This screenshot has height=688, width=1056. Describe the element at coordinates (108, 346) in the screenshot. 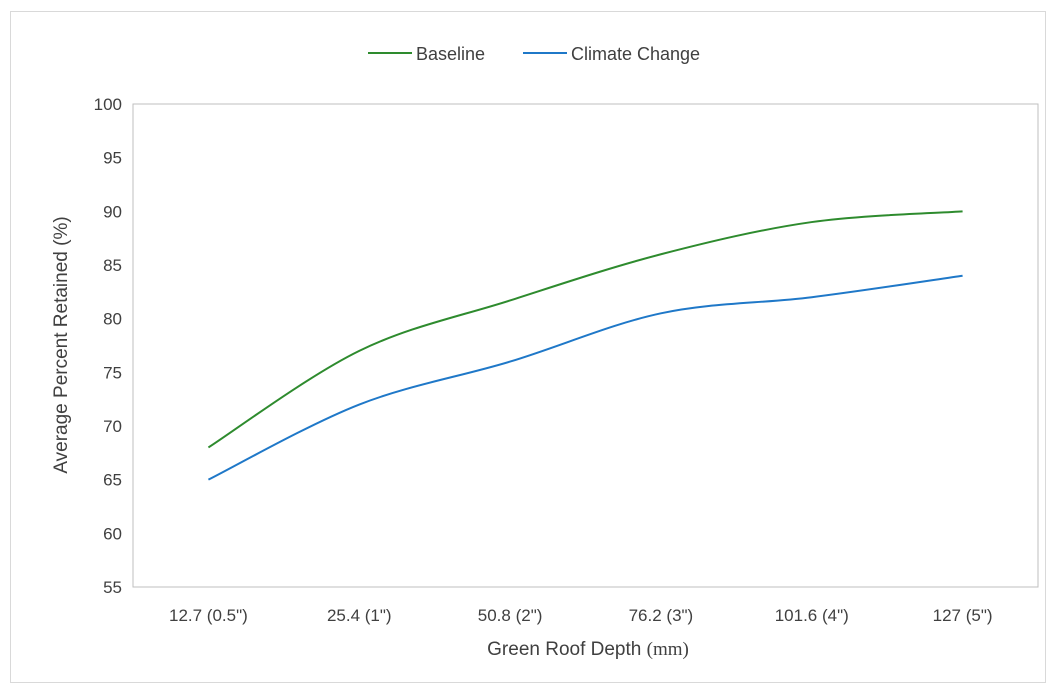

I see `y-axis: 55 60 65 70 75 80 85 90 95 100` at that location.